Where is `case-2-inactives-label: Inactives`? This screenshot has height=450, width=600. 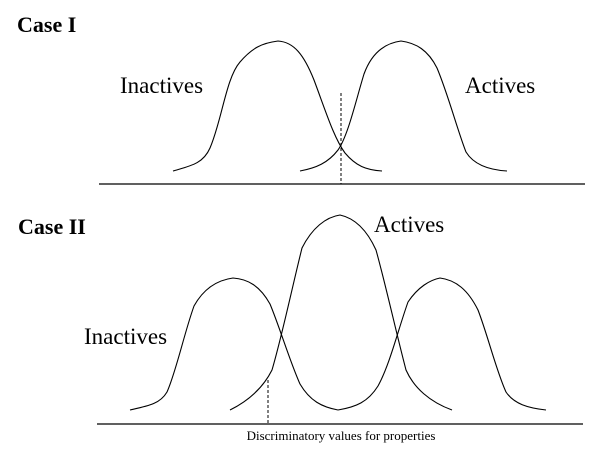 case-2-inactives-label: Inactives is located at coordinates (125, 336).